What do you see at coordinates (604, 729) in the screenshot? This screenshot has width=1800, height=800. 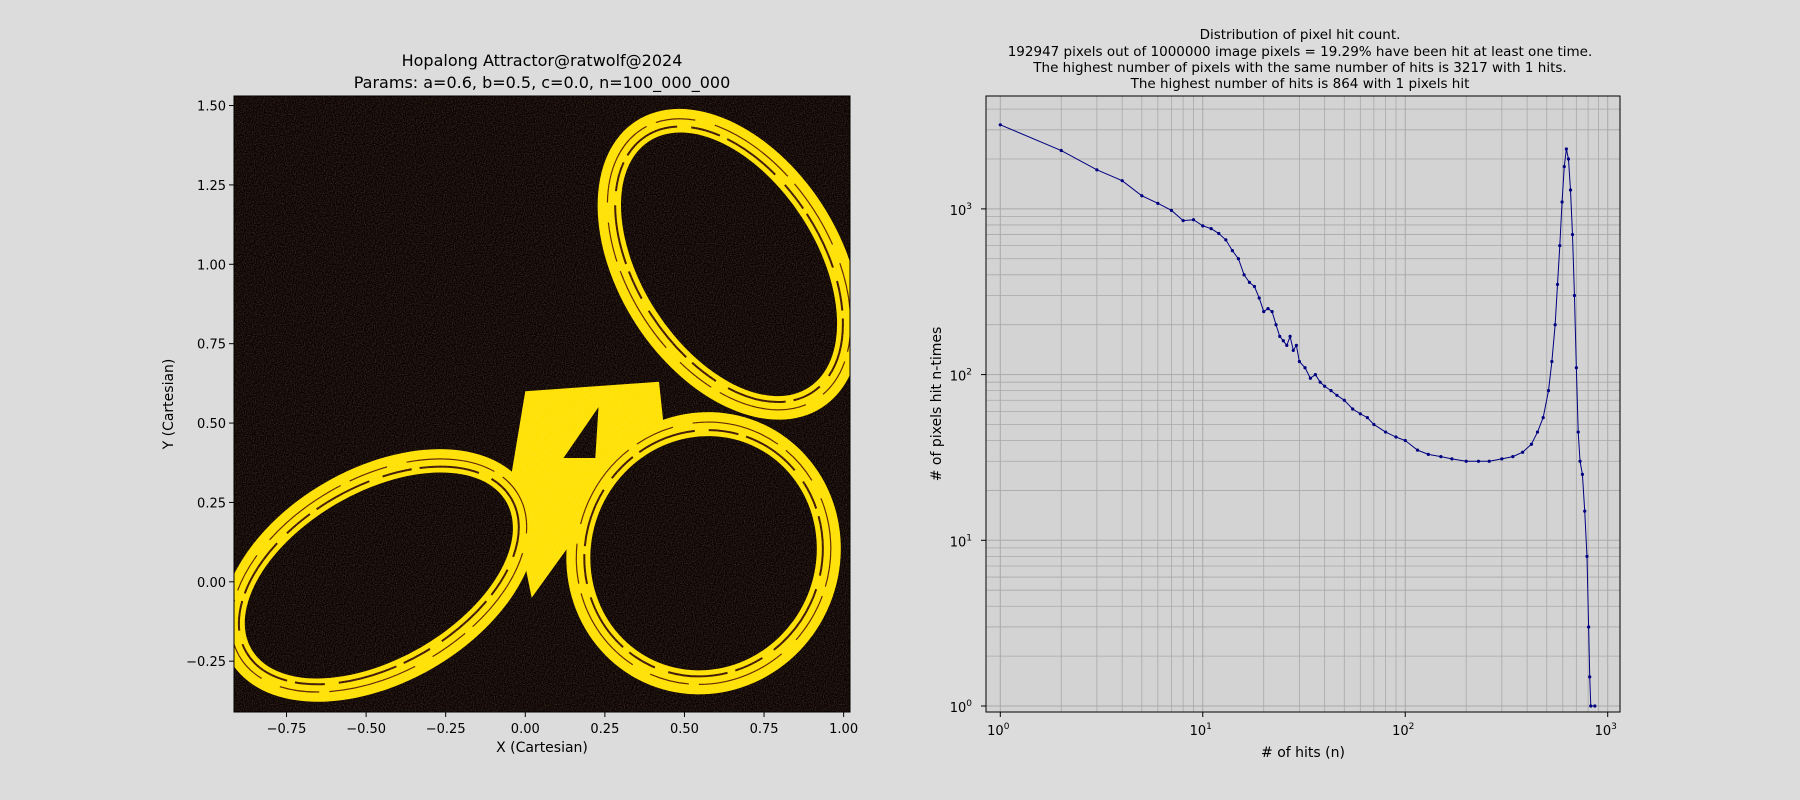 I see `attractor-xtick-label: 0.25` at bounding box center [604, 729].